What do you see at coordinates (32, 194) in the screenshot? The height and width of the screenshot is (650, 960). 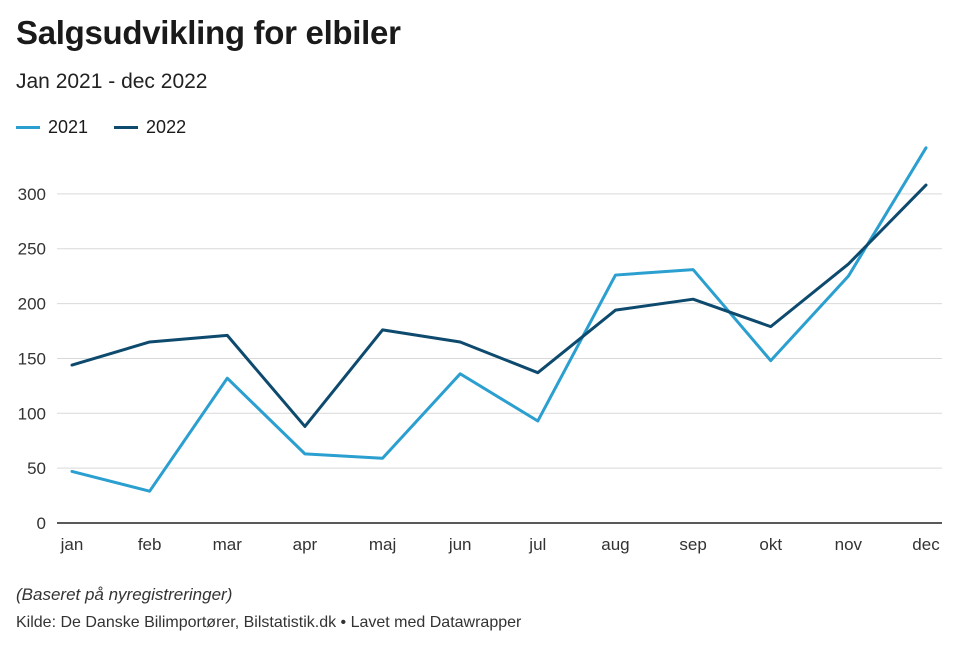 I see `y-tick-label-300: 300` at bounding box center [32, 194].